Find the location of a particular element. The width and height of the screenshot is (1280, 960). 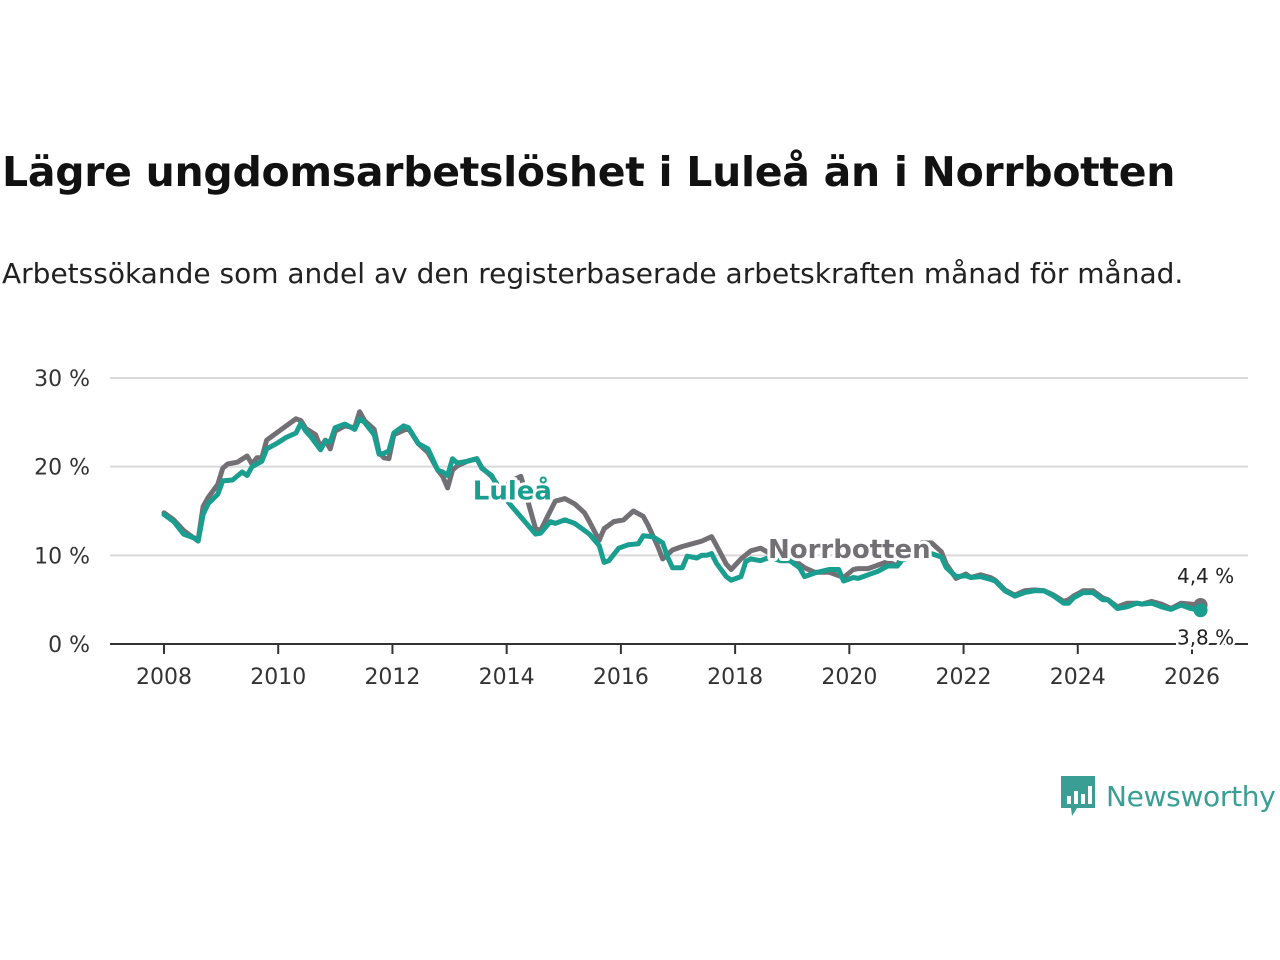

x-tick-label: 2016 is located at coordinates (621, 677).